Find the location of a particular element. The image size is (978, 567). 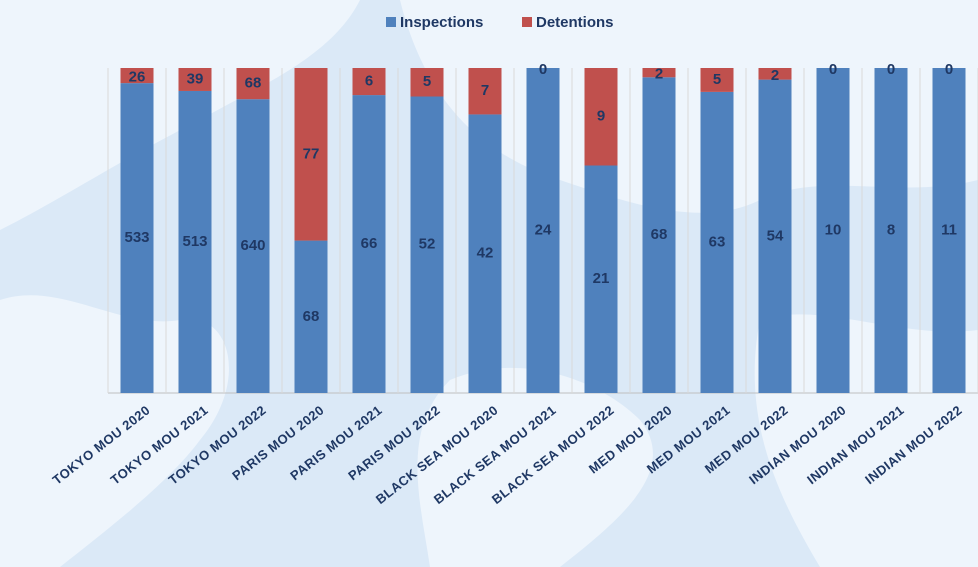

data-label: 21 is located at coordinates (601, 278).